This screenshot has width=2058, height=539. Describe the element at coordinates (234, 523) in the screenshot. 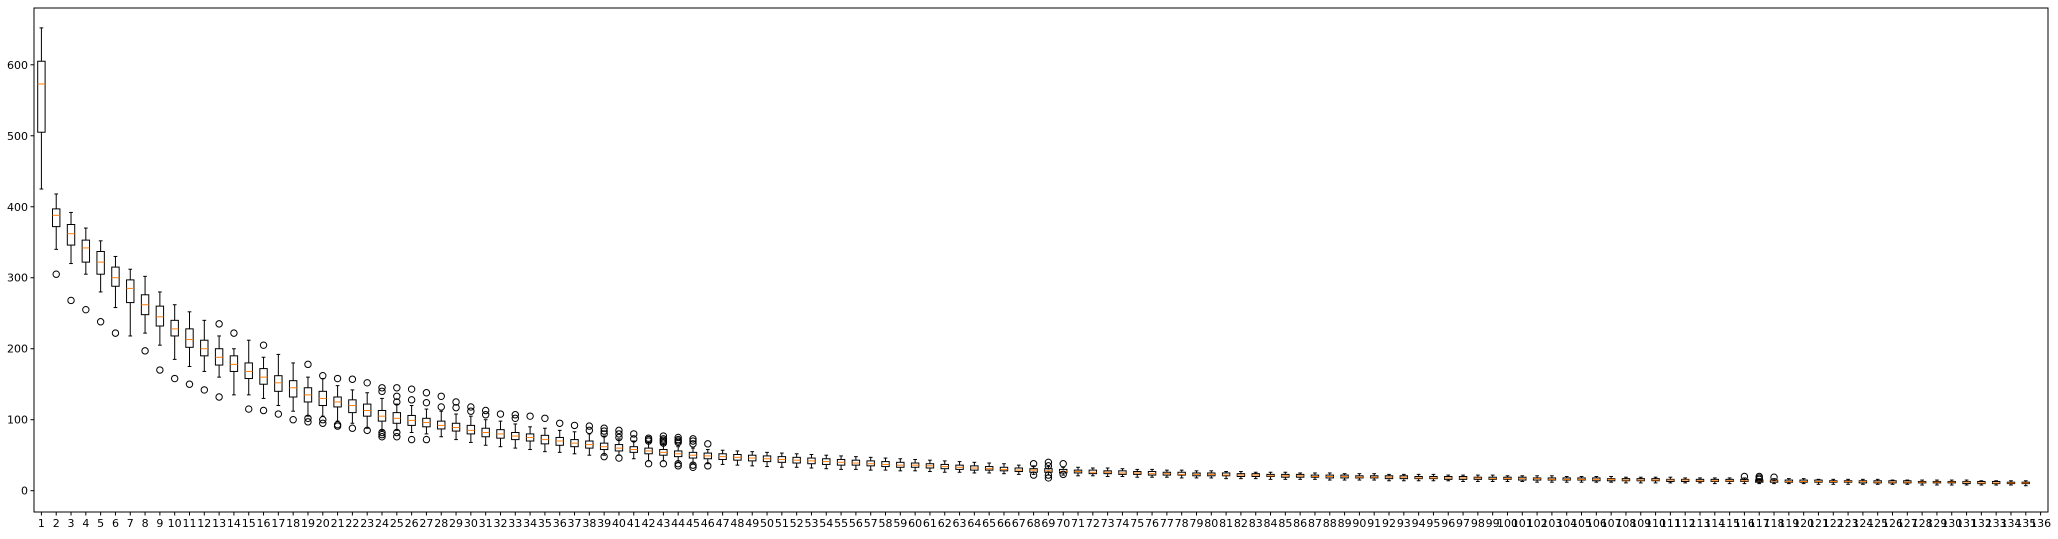

I see `x-tick-label: 14` at that location.